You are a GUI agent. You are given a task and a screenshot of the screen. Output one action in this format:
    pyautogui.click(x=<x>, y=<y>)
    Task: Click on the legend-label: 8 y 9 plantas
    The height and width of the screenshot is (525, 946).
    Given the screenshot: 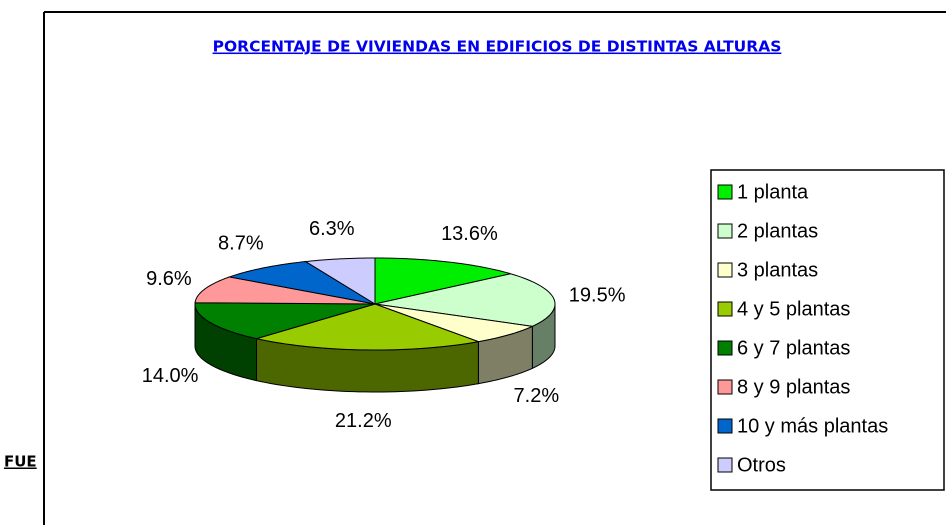 What is the action you would take?
    pyautogui.click(x=793, y=387)
    